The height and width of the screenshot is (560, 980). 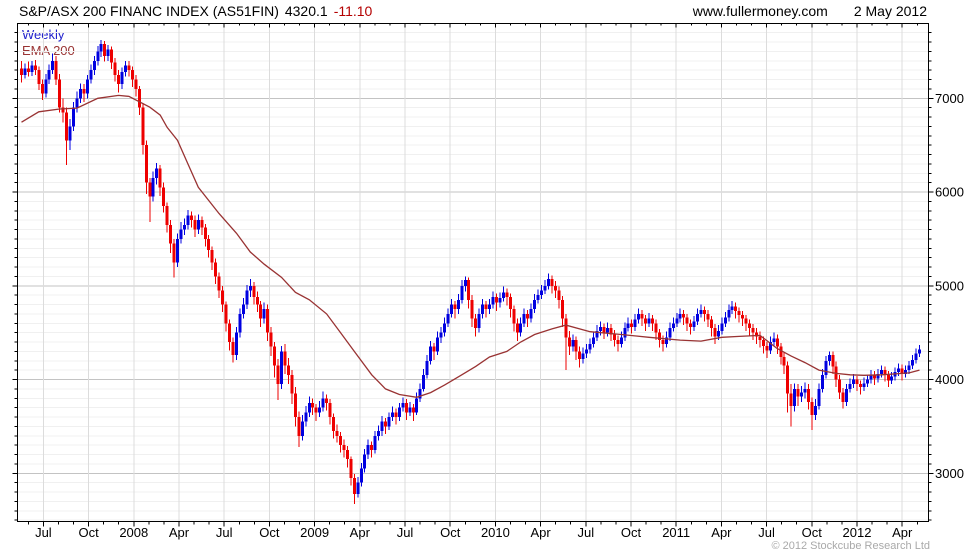 What do you see at coordinates (133, 532) in the screenshot?
I see `x-tick-label: 2008` at bounding box center [133, 532].